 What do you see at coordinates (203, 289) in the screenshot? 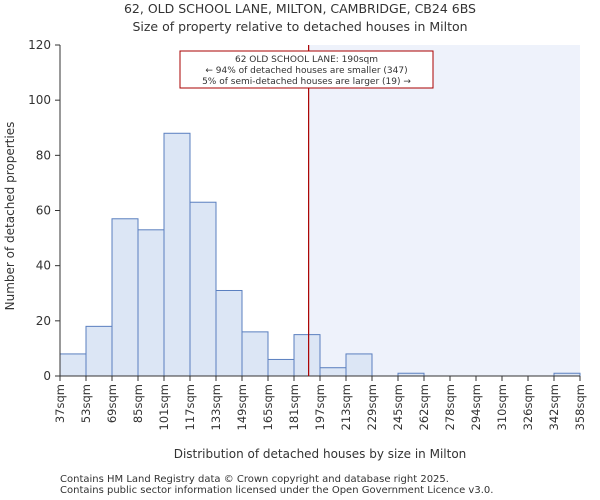
I see `bar-117sqm` at bounding box center [203, 289].